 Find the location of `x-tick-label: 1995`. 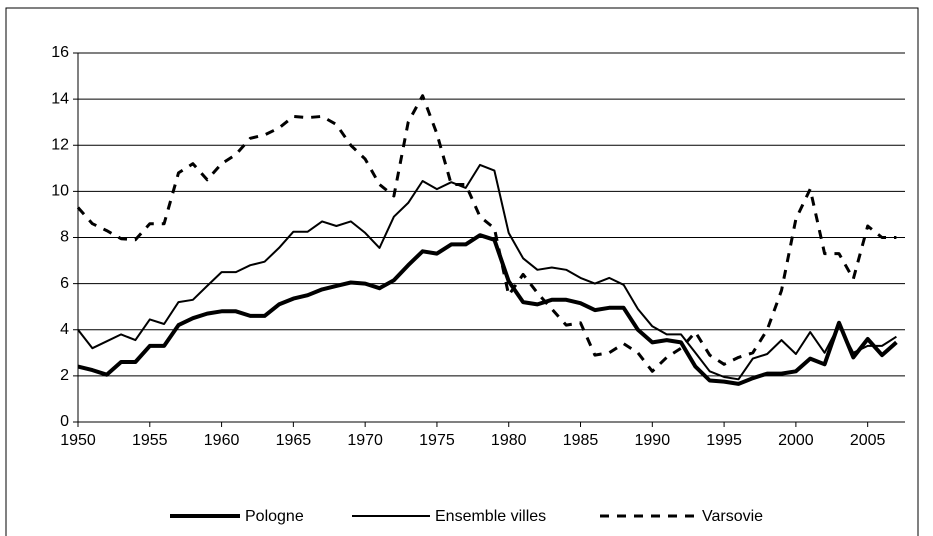

x-tick-label: 1995 is located at coordinates (724, 440).